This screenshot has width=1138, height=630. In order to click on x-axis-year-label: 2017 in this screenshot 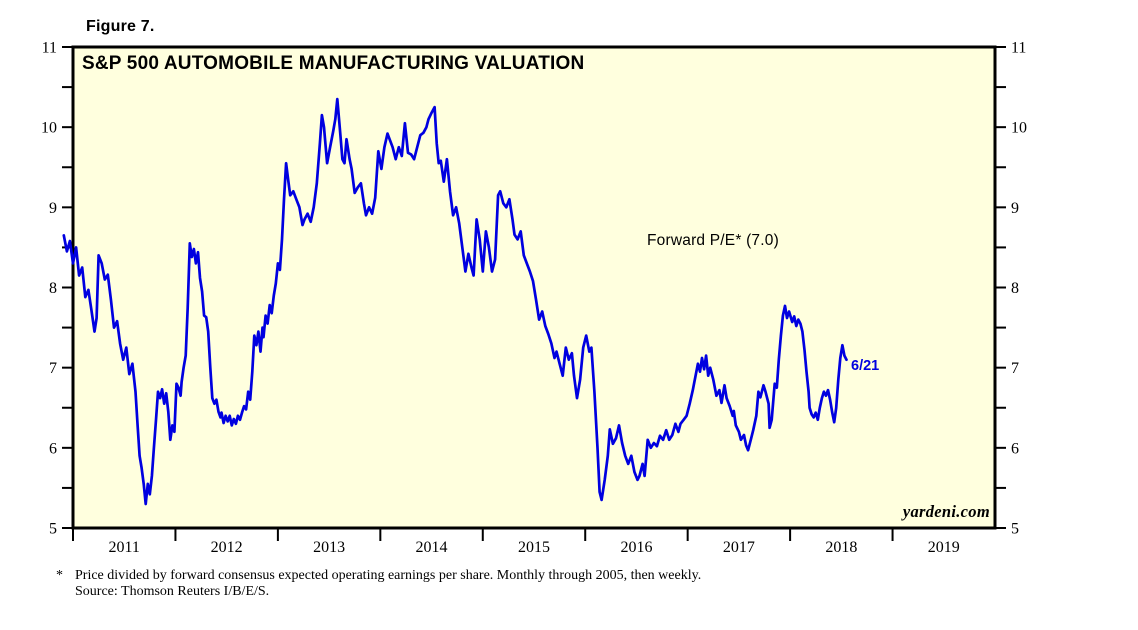, I will do `click(739, 547)`.